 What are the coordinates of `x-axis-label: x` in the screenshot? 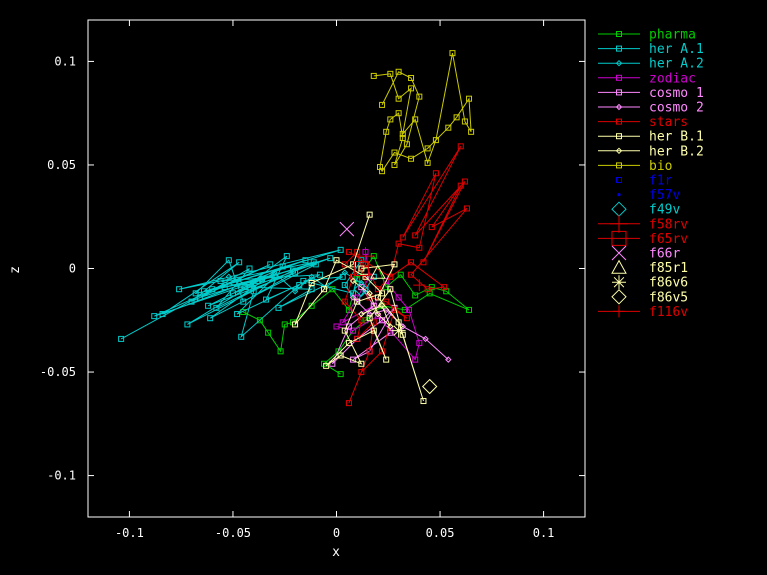 It's located at (336, 552).